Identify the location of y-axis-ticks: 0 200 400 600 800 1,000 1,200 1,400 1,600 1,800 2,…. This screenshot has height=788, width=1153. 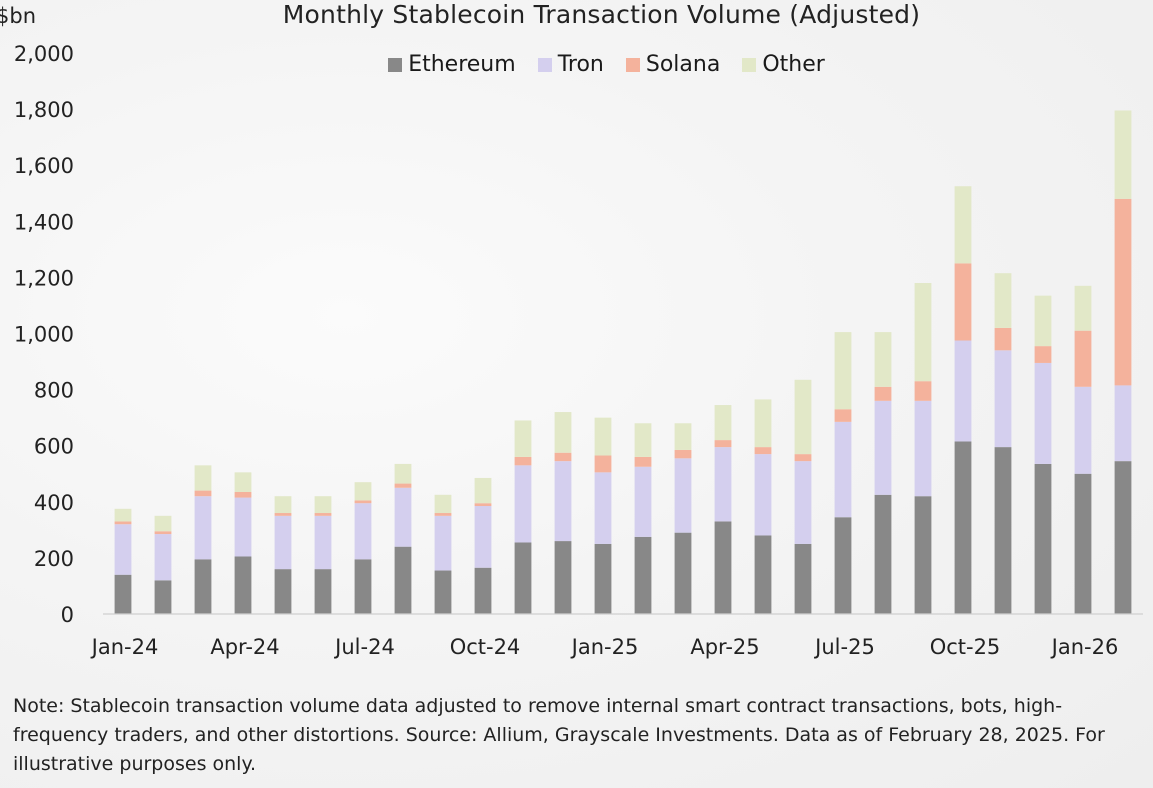
(44, 334).